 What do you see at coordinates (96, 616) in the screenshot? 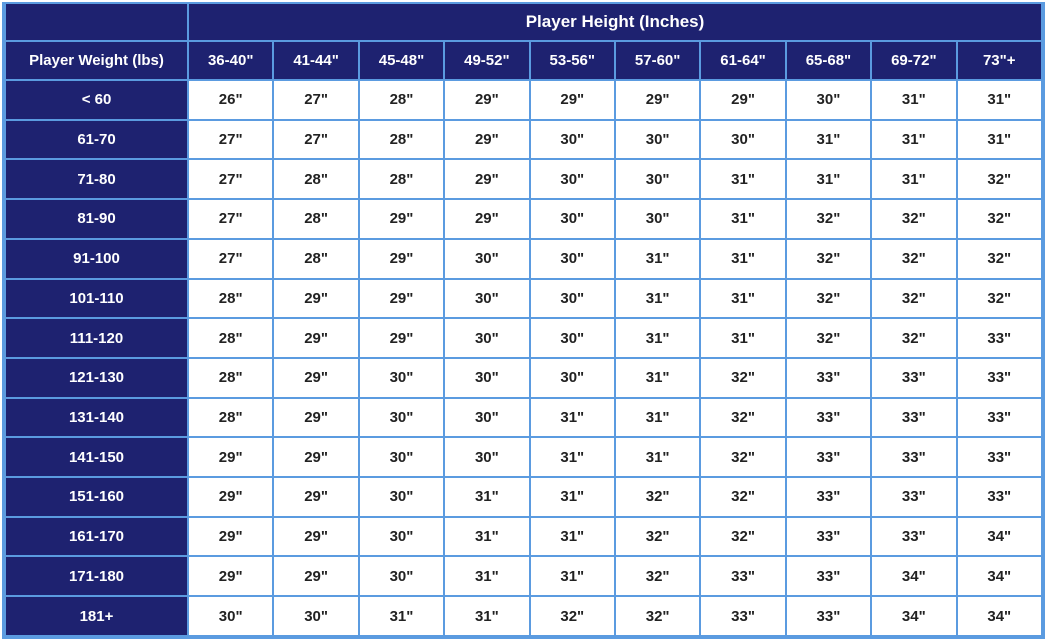
I see `row-header: 181+` at bounding box center [96, 616].